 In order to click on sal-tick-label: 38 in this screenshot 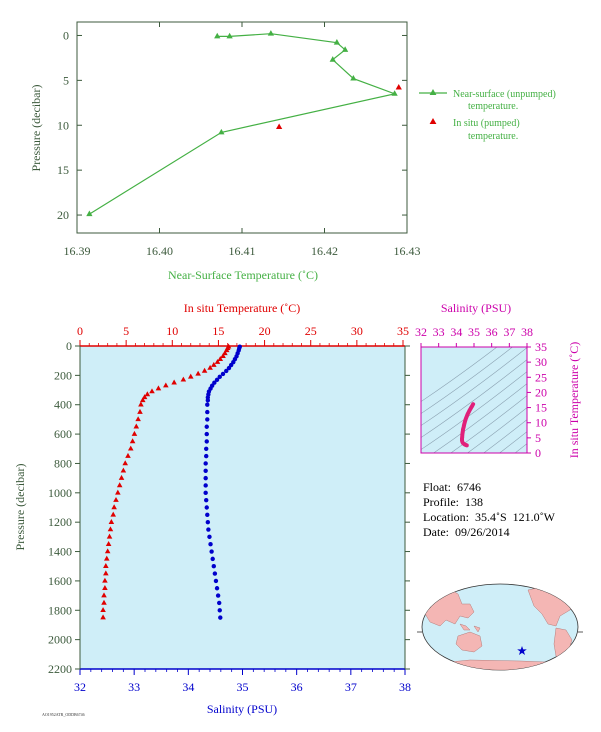, I will do `click(405, 687)`.